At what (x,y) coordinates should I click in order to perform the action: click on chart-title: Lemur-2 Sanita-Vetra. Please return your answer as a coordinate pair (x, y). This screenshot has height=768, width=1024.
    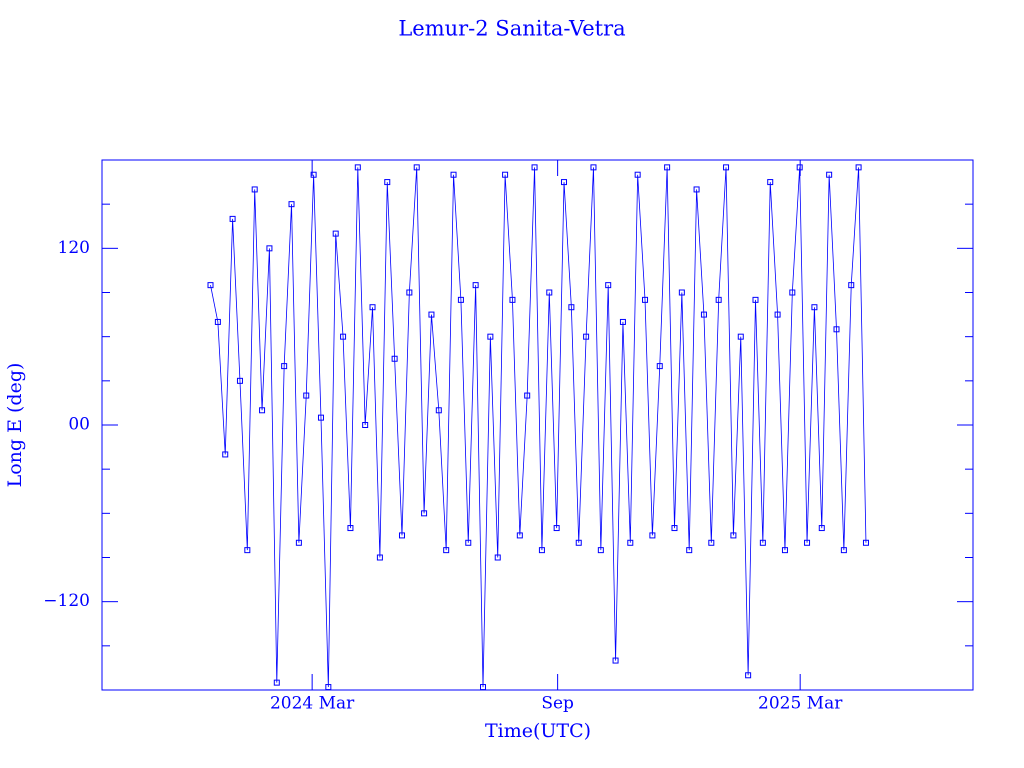
    Looking at the image, I should click on (511, 29).